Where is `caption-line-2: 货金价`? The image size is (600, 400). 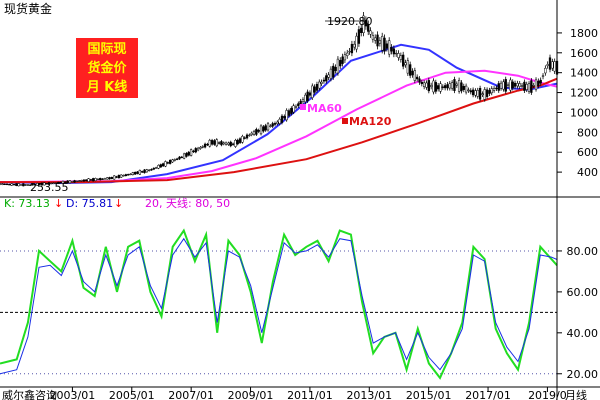 caption-line-2: 货金价 is located at coordinates (107, 68).